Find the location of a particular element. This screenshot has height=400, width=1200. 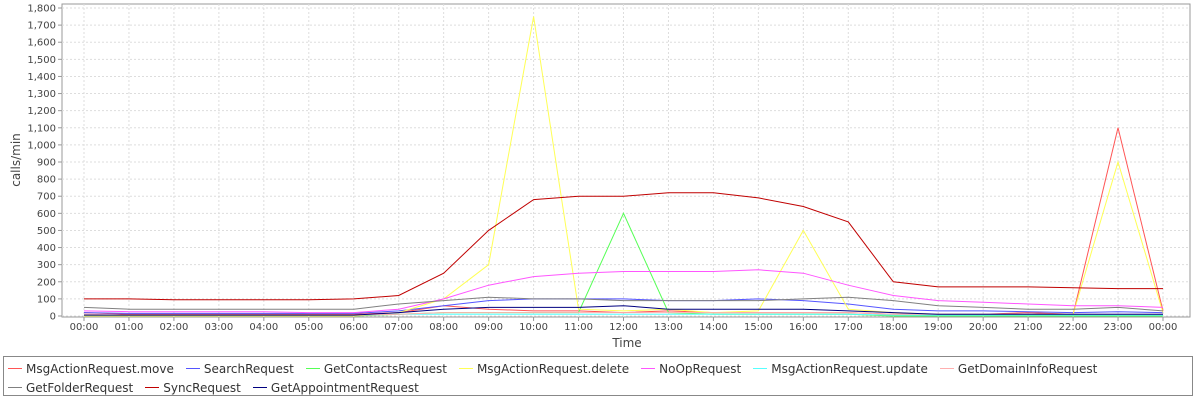

y-tick-label: 1,400 is located at coordinates (41, 77).